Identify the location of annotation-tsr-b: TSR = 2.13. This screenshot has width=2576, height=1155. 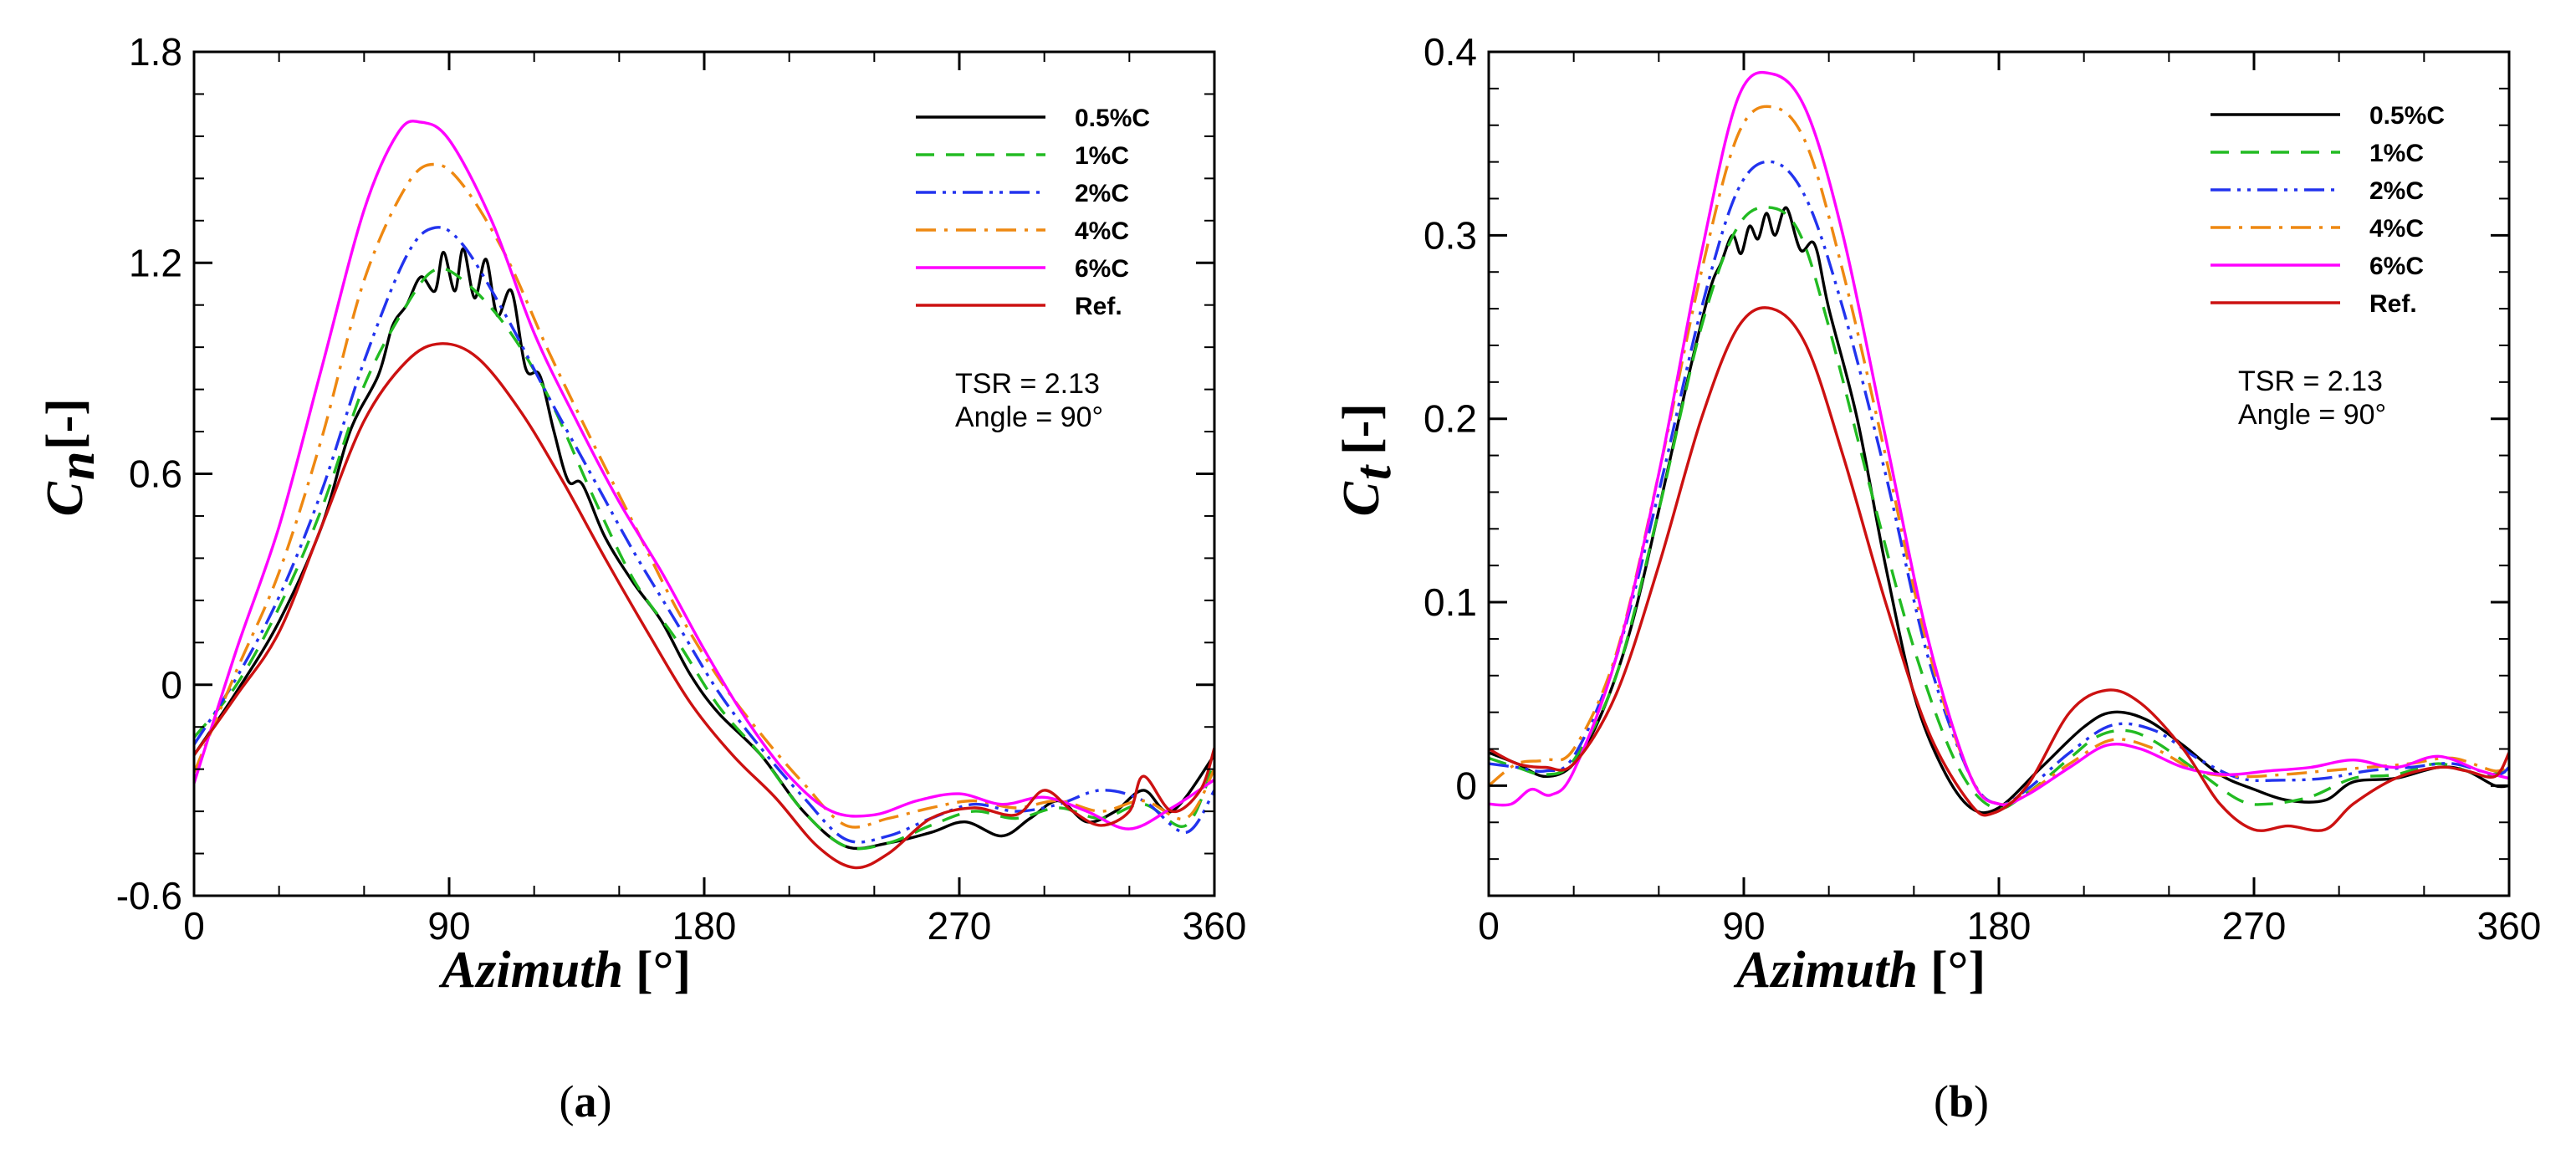
(2310, 381).